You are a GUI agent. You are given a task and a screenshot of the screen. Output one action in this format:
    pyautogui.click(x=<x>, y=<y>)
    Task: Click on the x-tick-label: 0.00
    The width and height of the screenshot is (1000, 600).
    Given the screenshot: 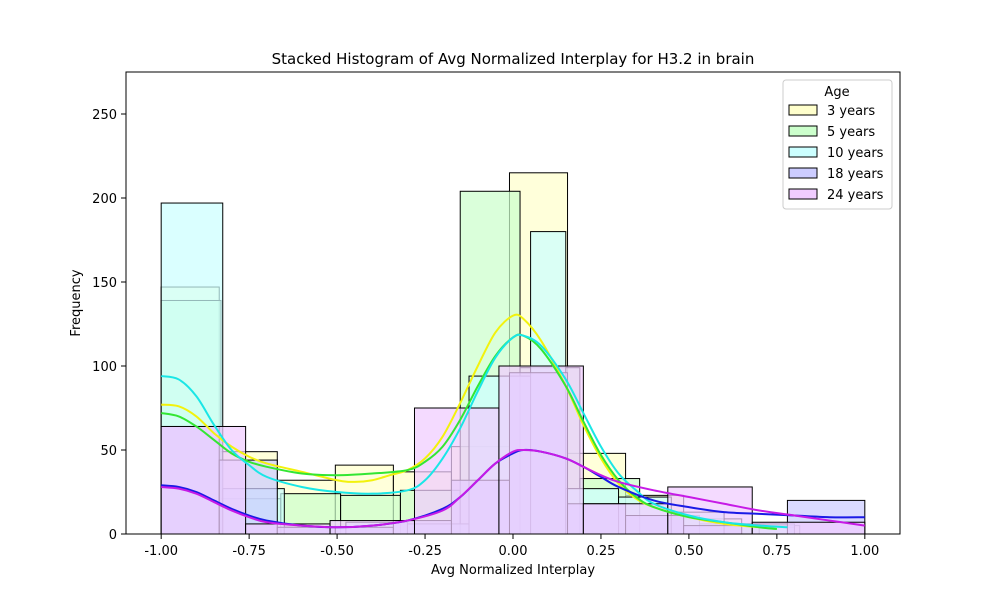 What is the action you would take?
    pyautogui.click(x=513, y=551)
    